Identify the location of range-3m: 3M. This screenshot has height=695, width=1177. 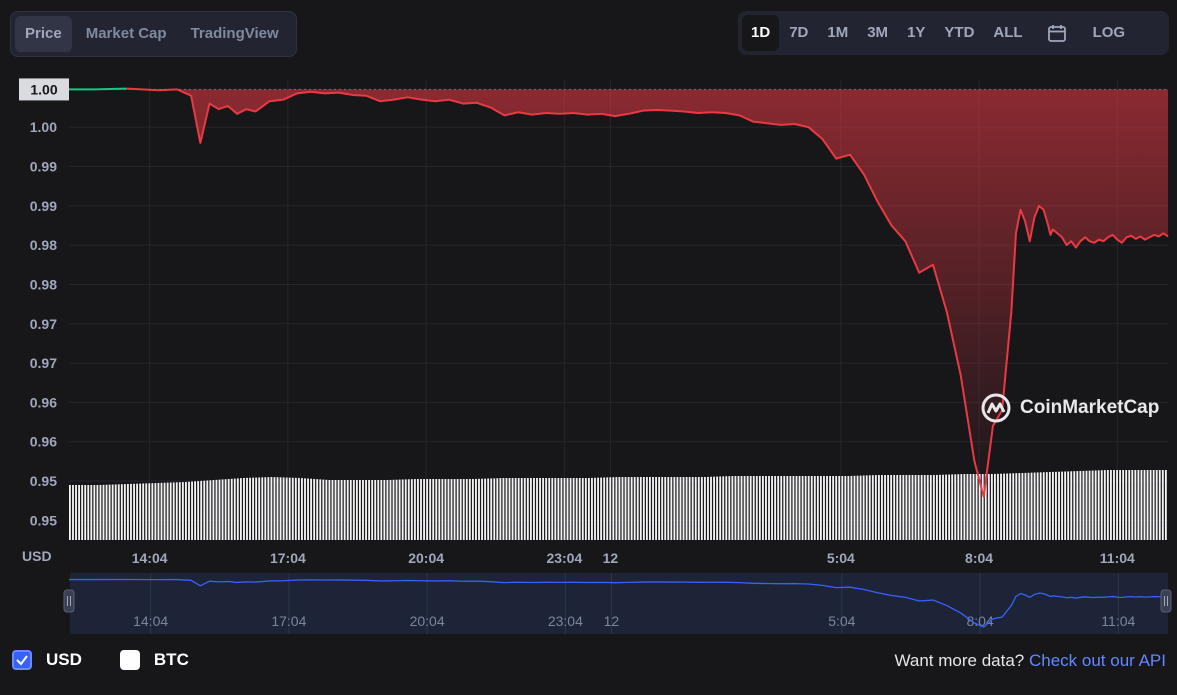
(878, 32).